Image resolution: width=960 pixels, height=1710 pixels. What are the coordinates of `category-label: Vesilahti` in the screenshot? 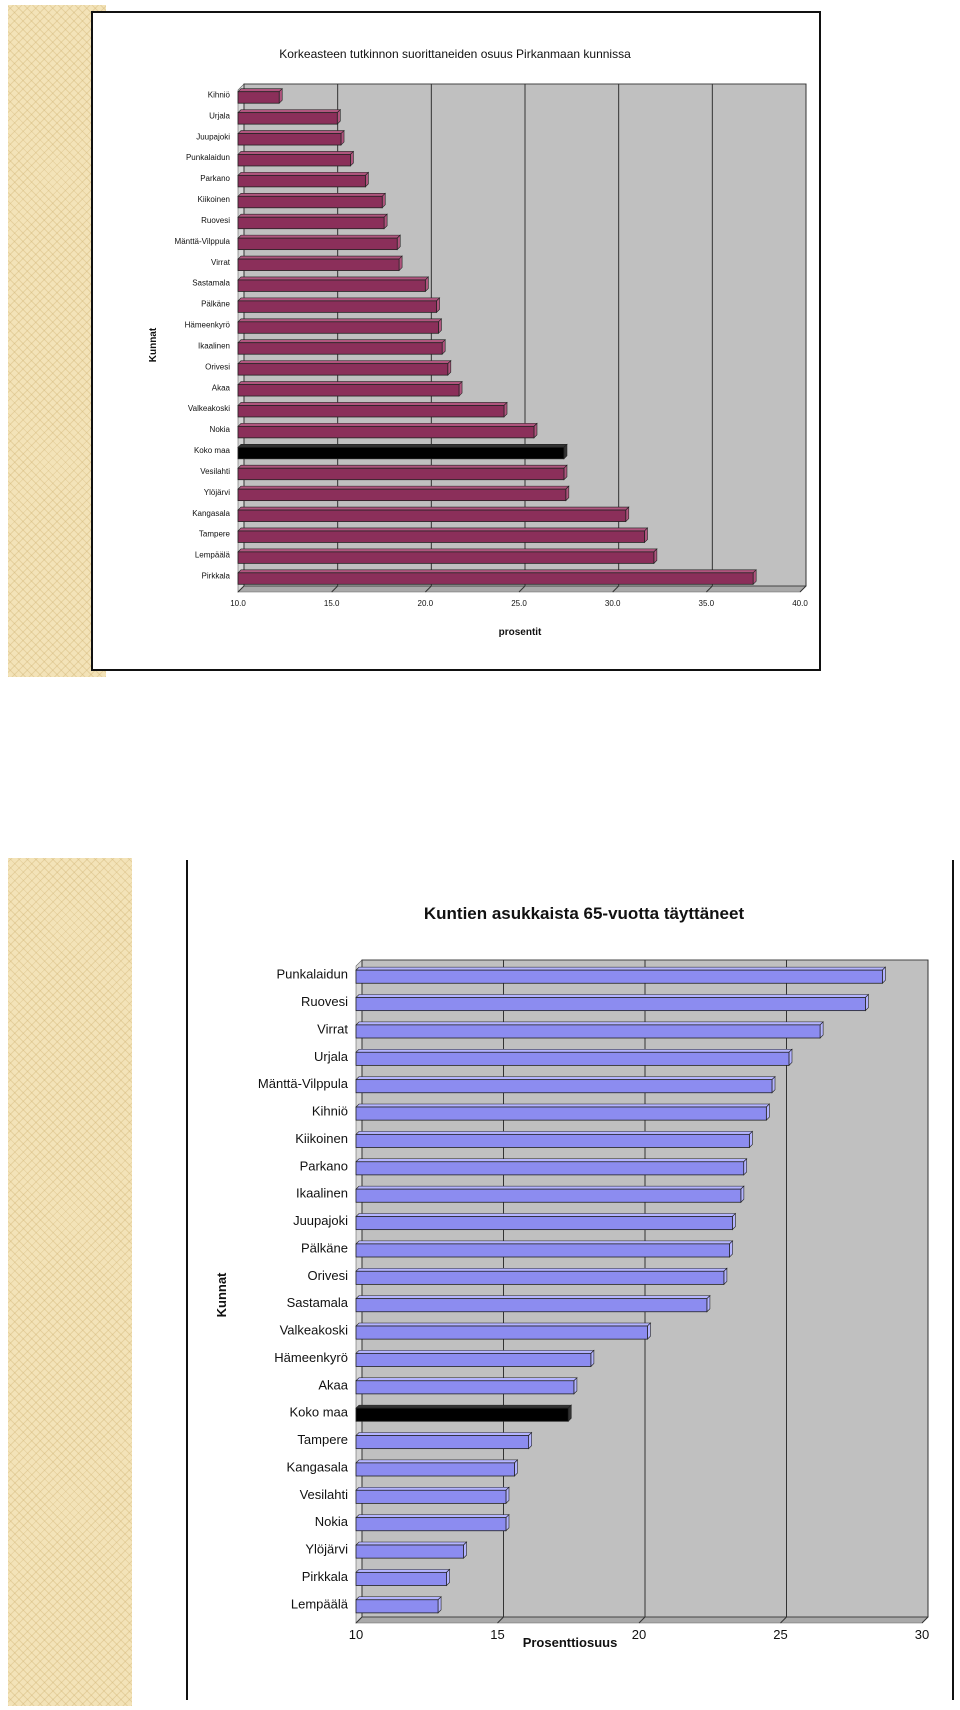 It's located at (324, 1494).